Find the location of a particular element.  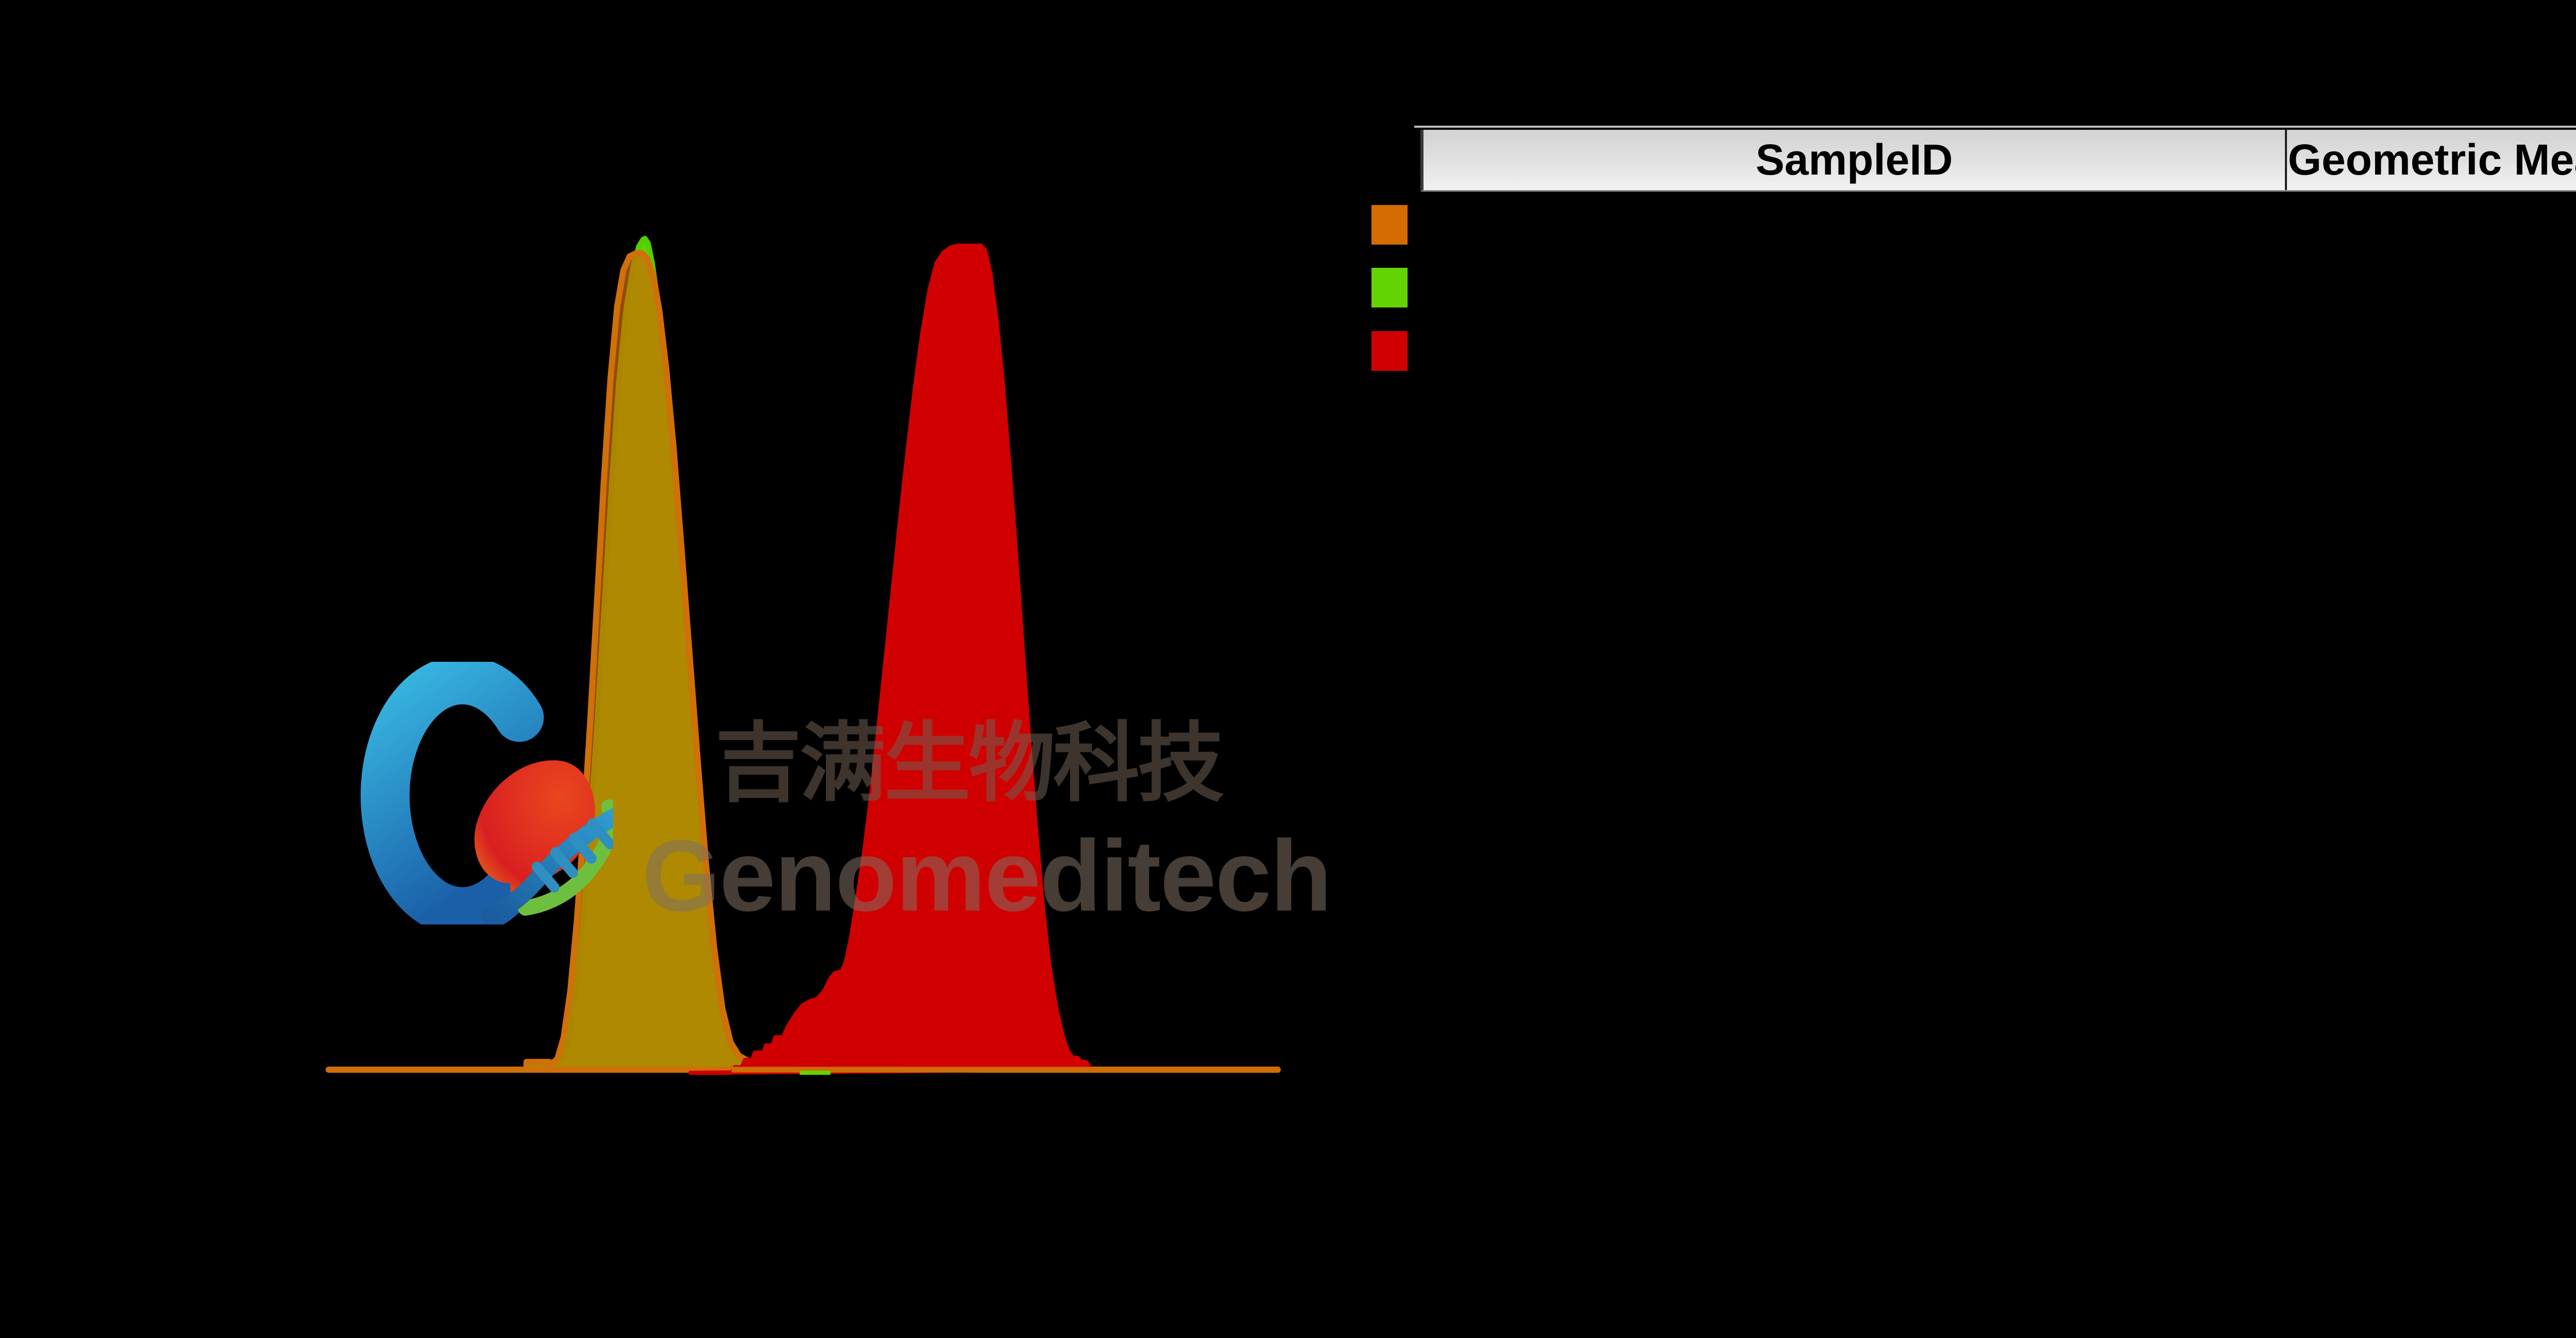

genomeditech-logo-icon is located at coordinates (487, 793).